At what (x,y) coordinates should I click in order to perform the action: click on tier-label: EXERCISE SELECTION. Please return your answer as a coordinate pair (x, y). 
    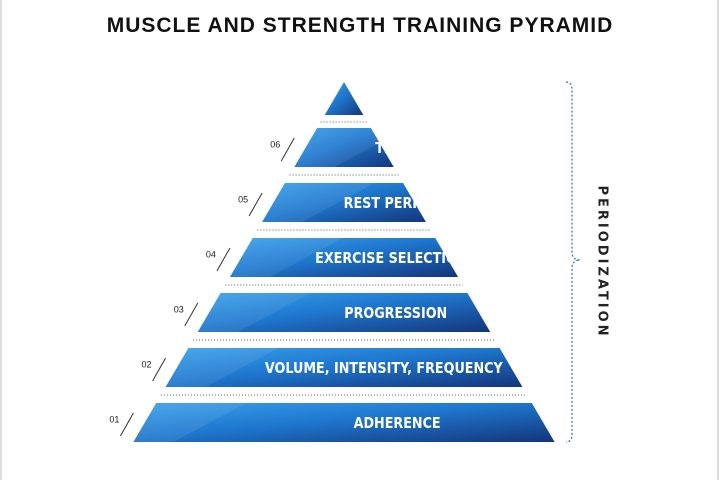
    Looking at the image, I should click on (391, 258).